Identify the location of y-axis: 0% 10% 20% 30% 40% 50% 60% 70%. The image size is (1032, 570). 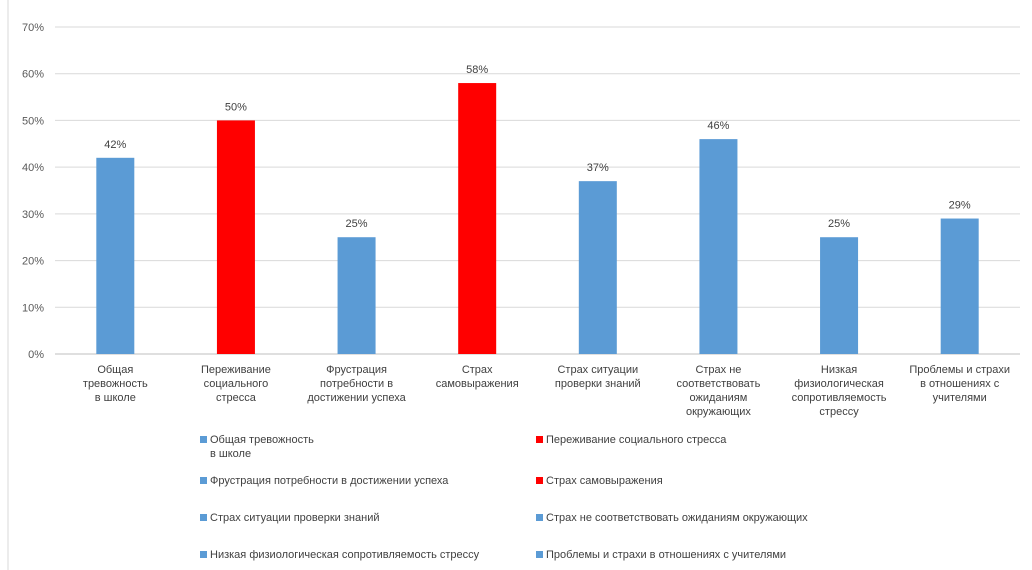
(33, 191).